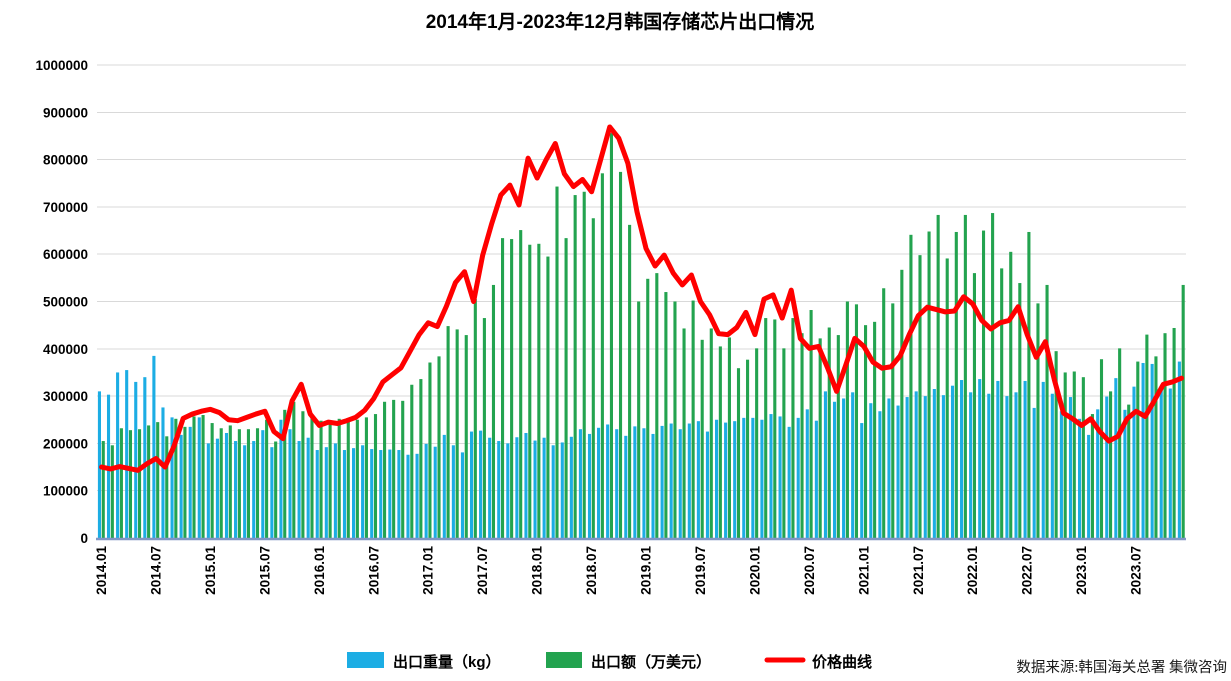 The width and height of the screenshot is (1231, 681). I want to click on x-tick-label: 2015.07, so click(264, 570).